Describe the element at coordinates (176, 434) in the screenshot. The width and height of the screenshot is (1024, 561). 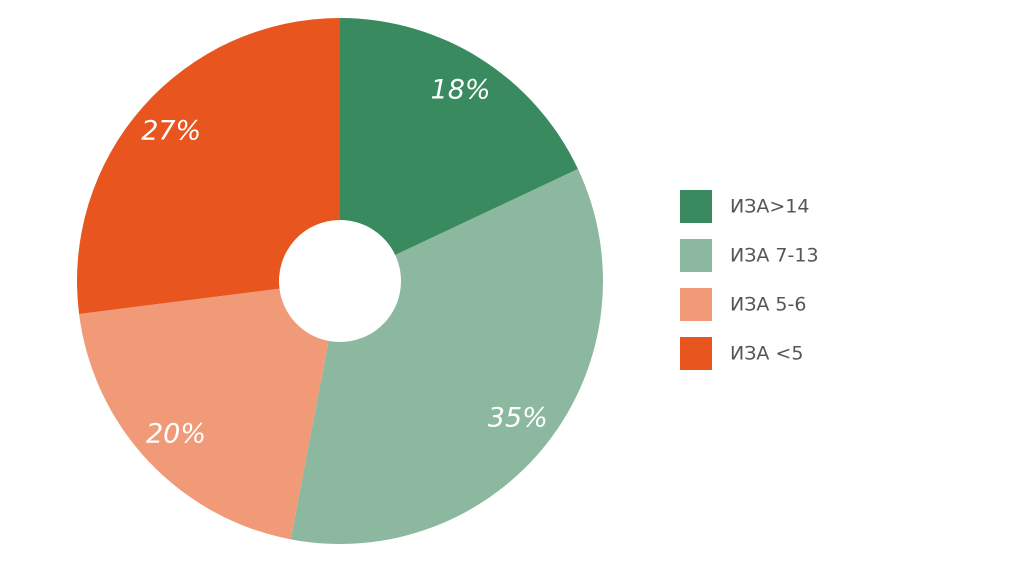
I see `value-label: 20%` at that location.